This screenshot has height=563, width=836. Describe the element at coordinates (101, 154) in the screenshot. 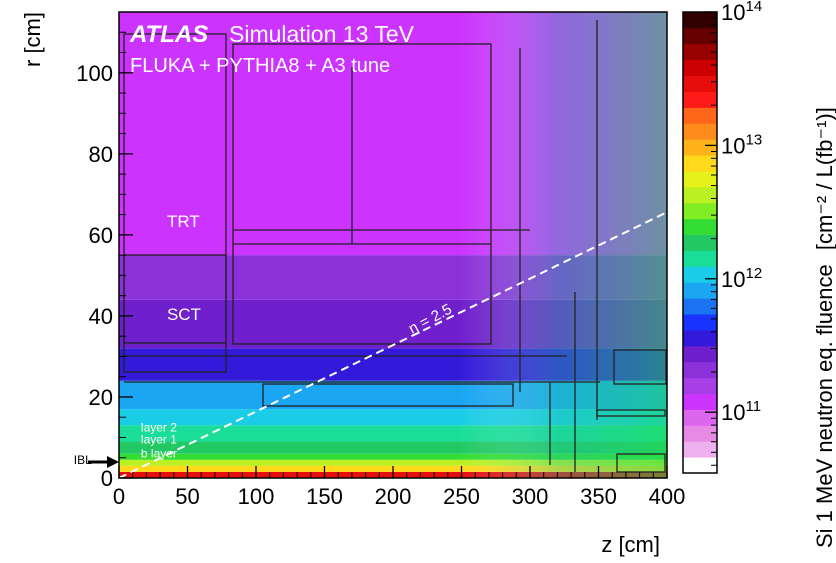

I see `y-tick-label: 80` at that location.